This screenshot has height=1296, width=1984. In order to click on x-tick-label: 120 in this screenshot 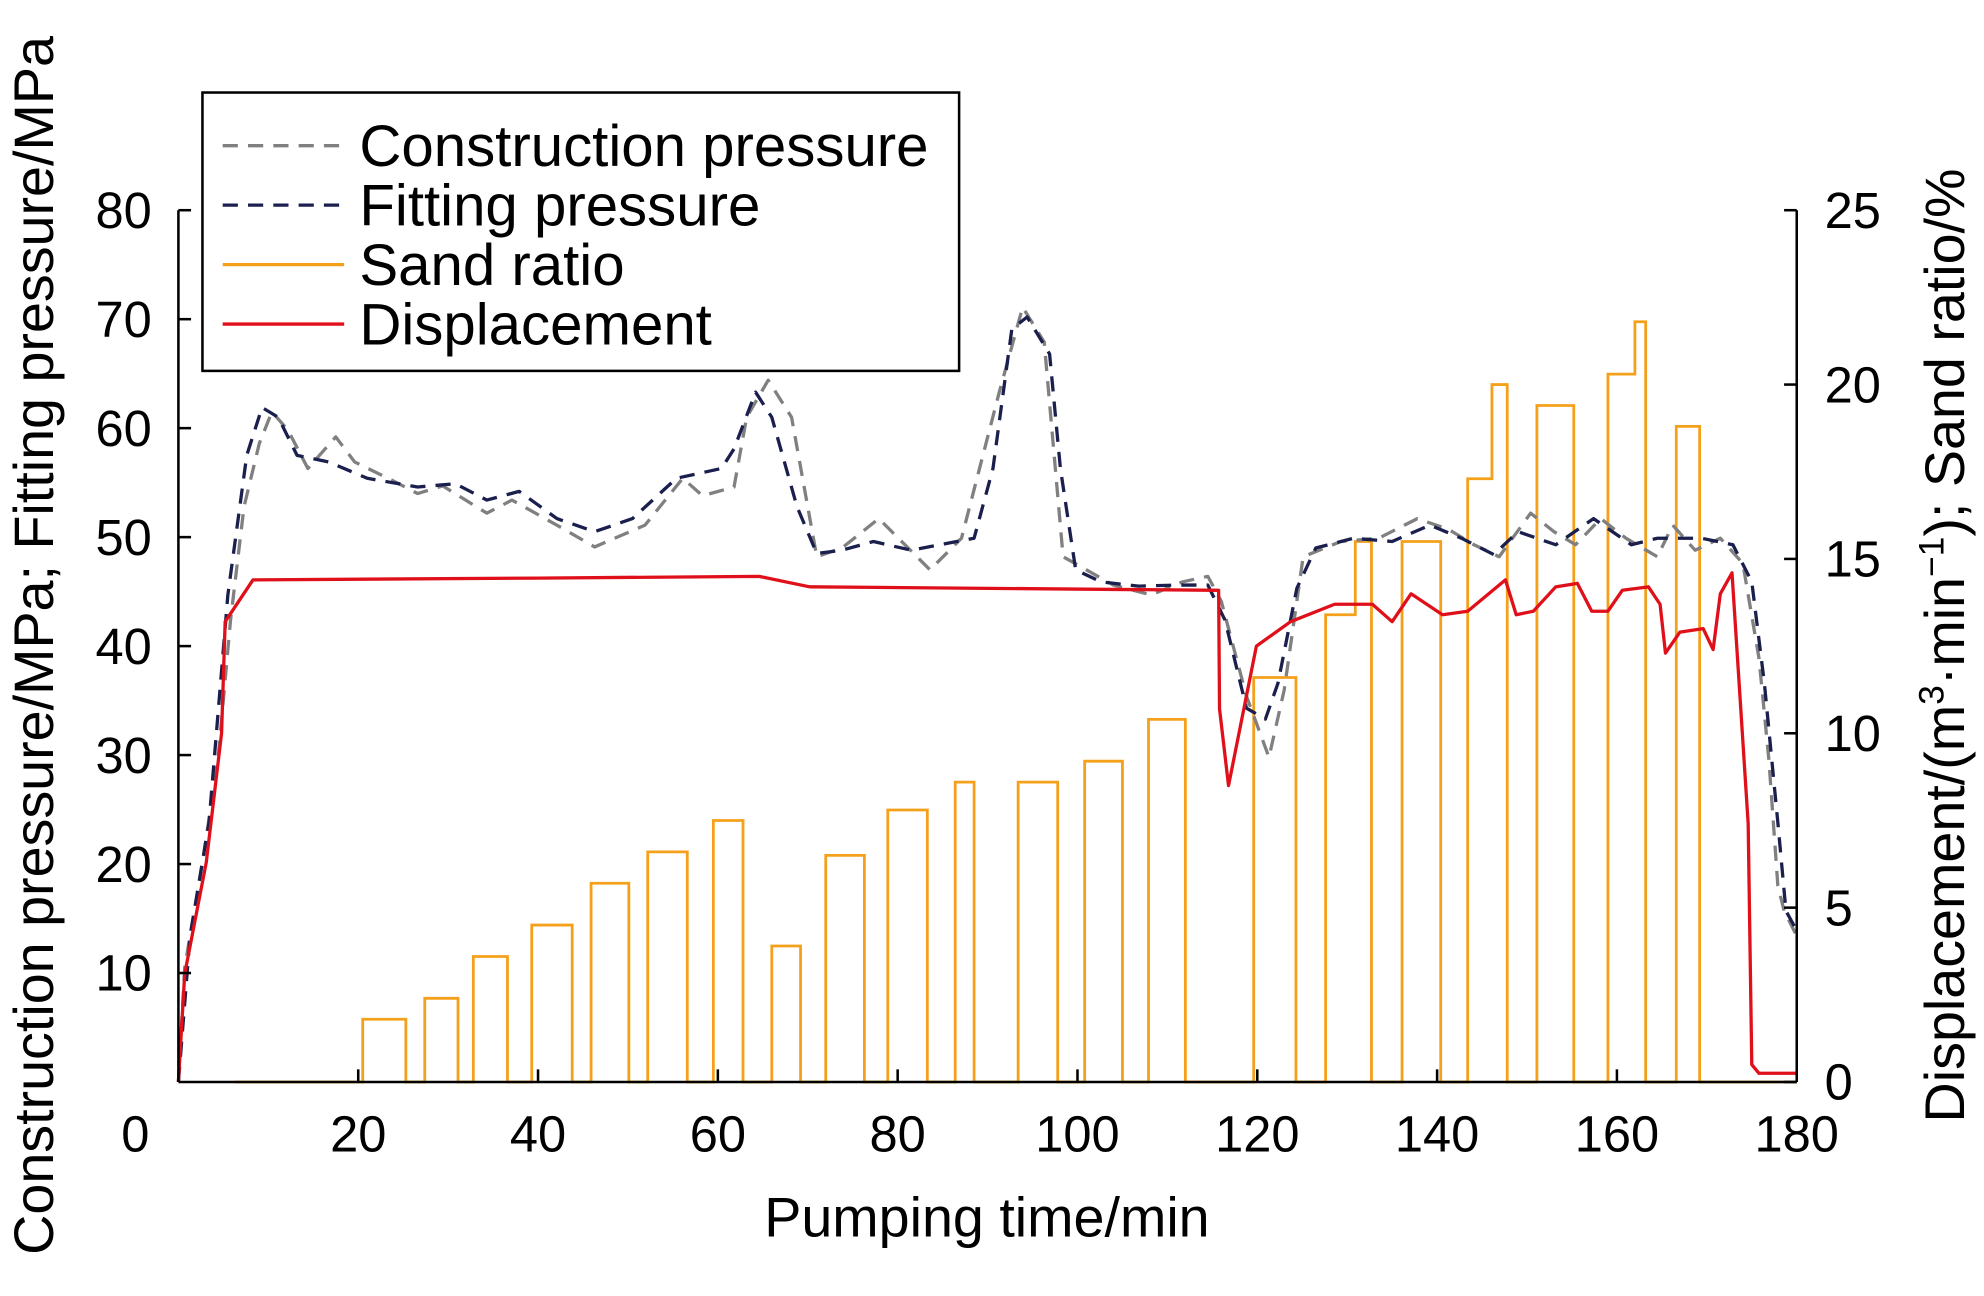, I will do `click(1257, 1134)`.